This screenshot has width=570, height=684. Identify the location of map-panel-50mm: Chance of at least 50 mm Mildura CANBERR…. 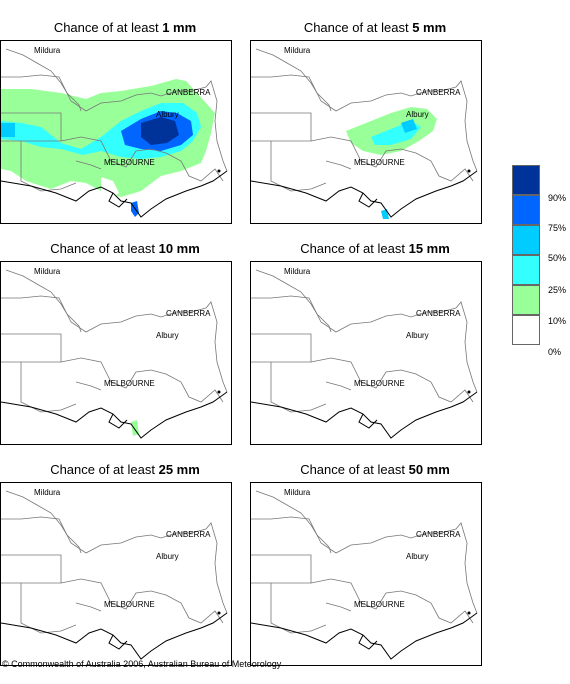
(375, 573).